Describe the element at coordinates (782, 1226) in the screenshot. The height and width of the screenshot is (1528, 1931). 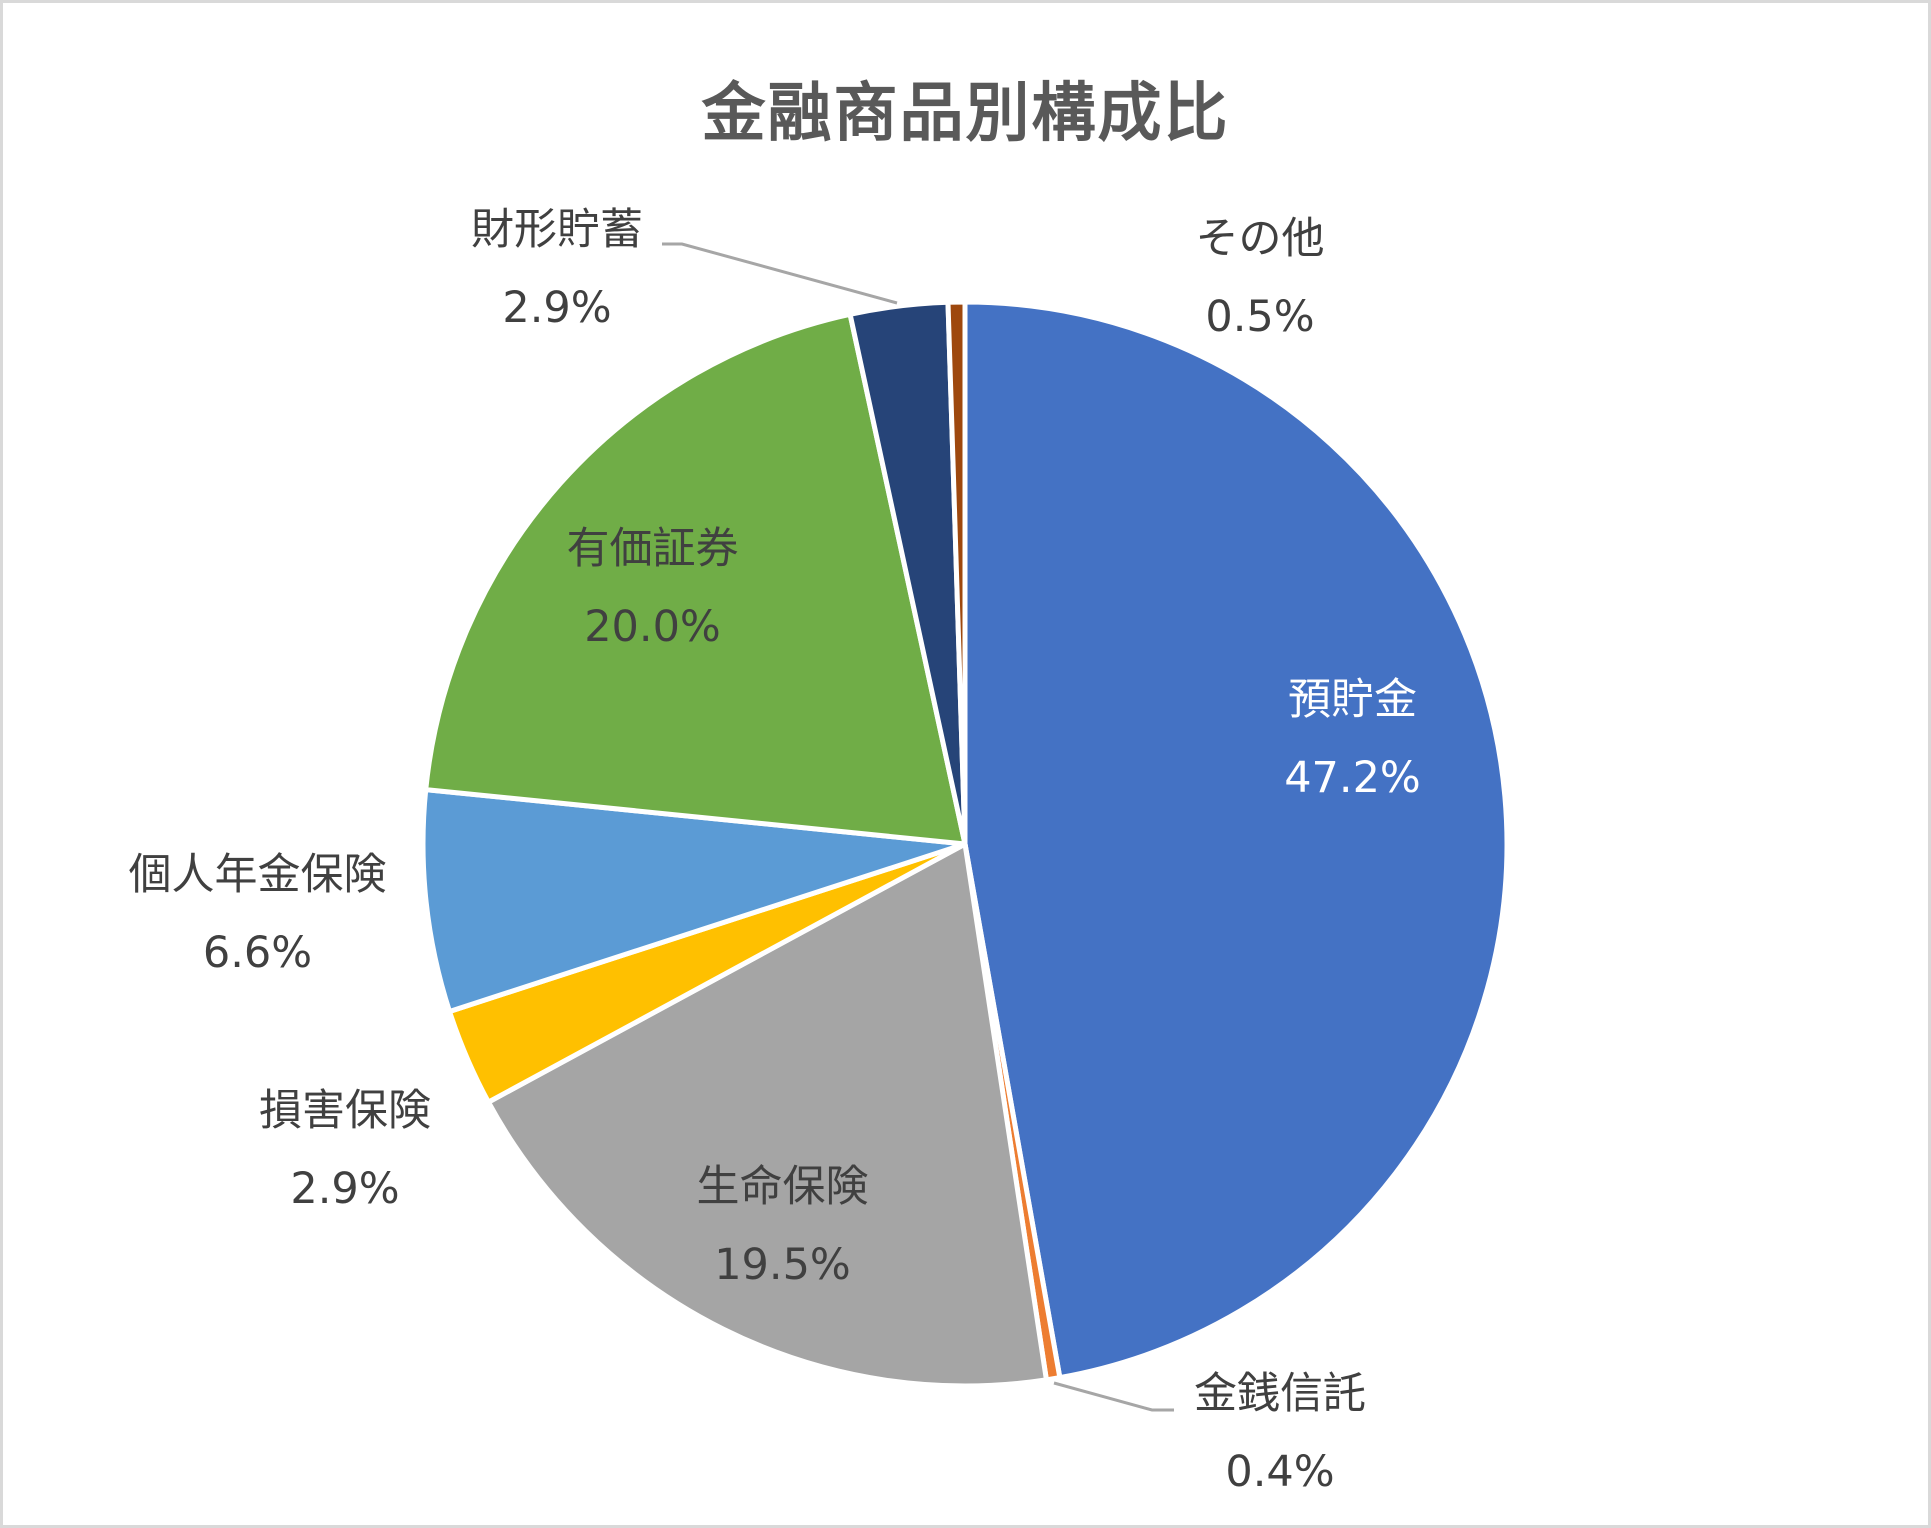
I see `data-label-seimei-hoken: 生命保険 19.5%` at that location.